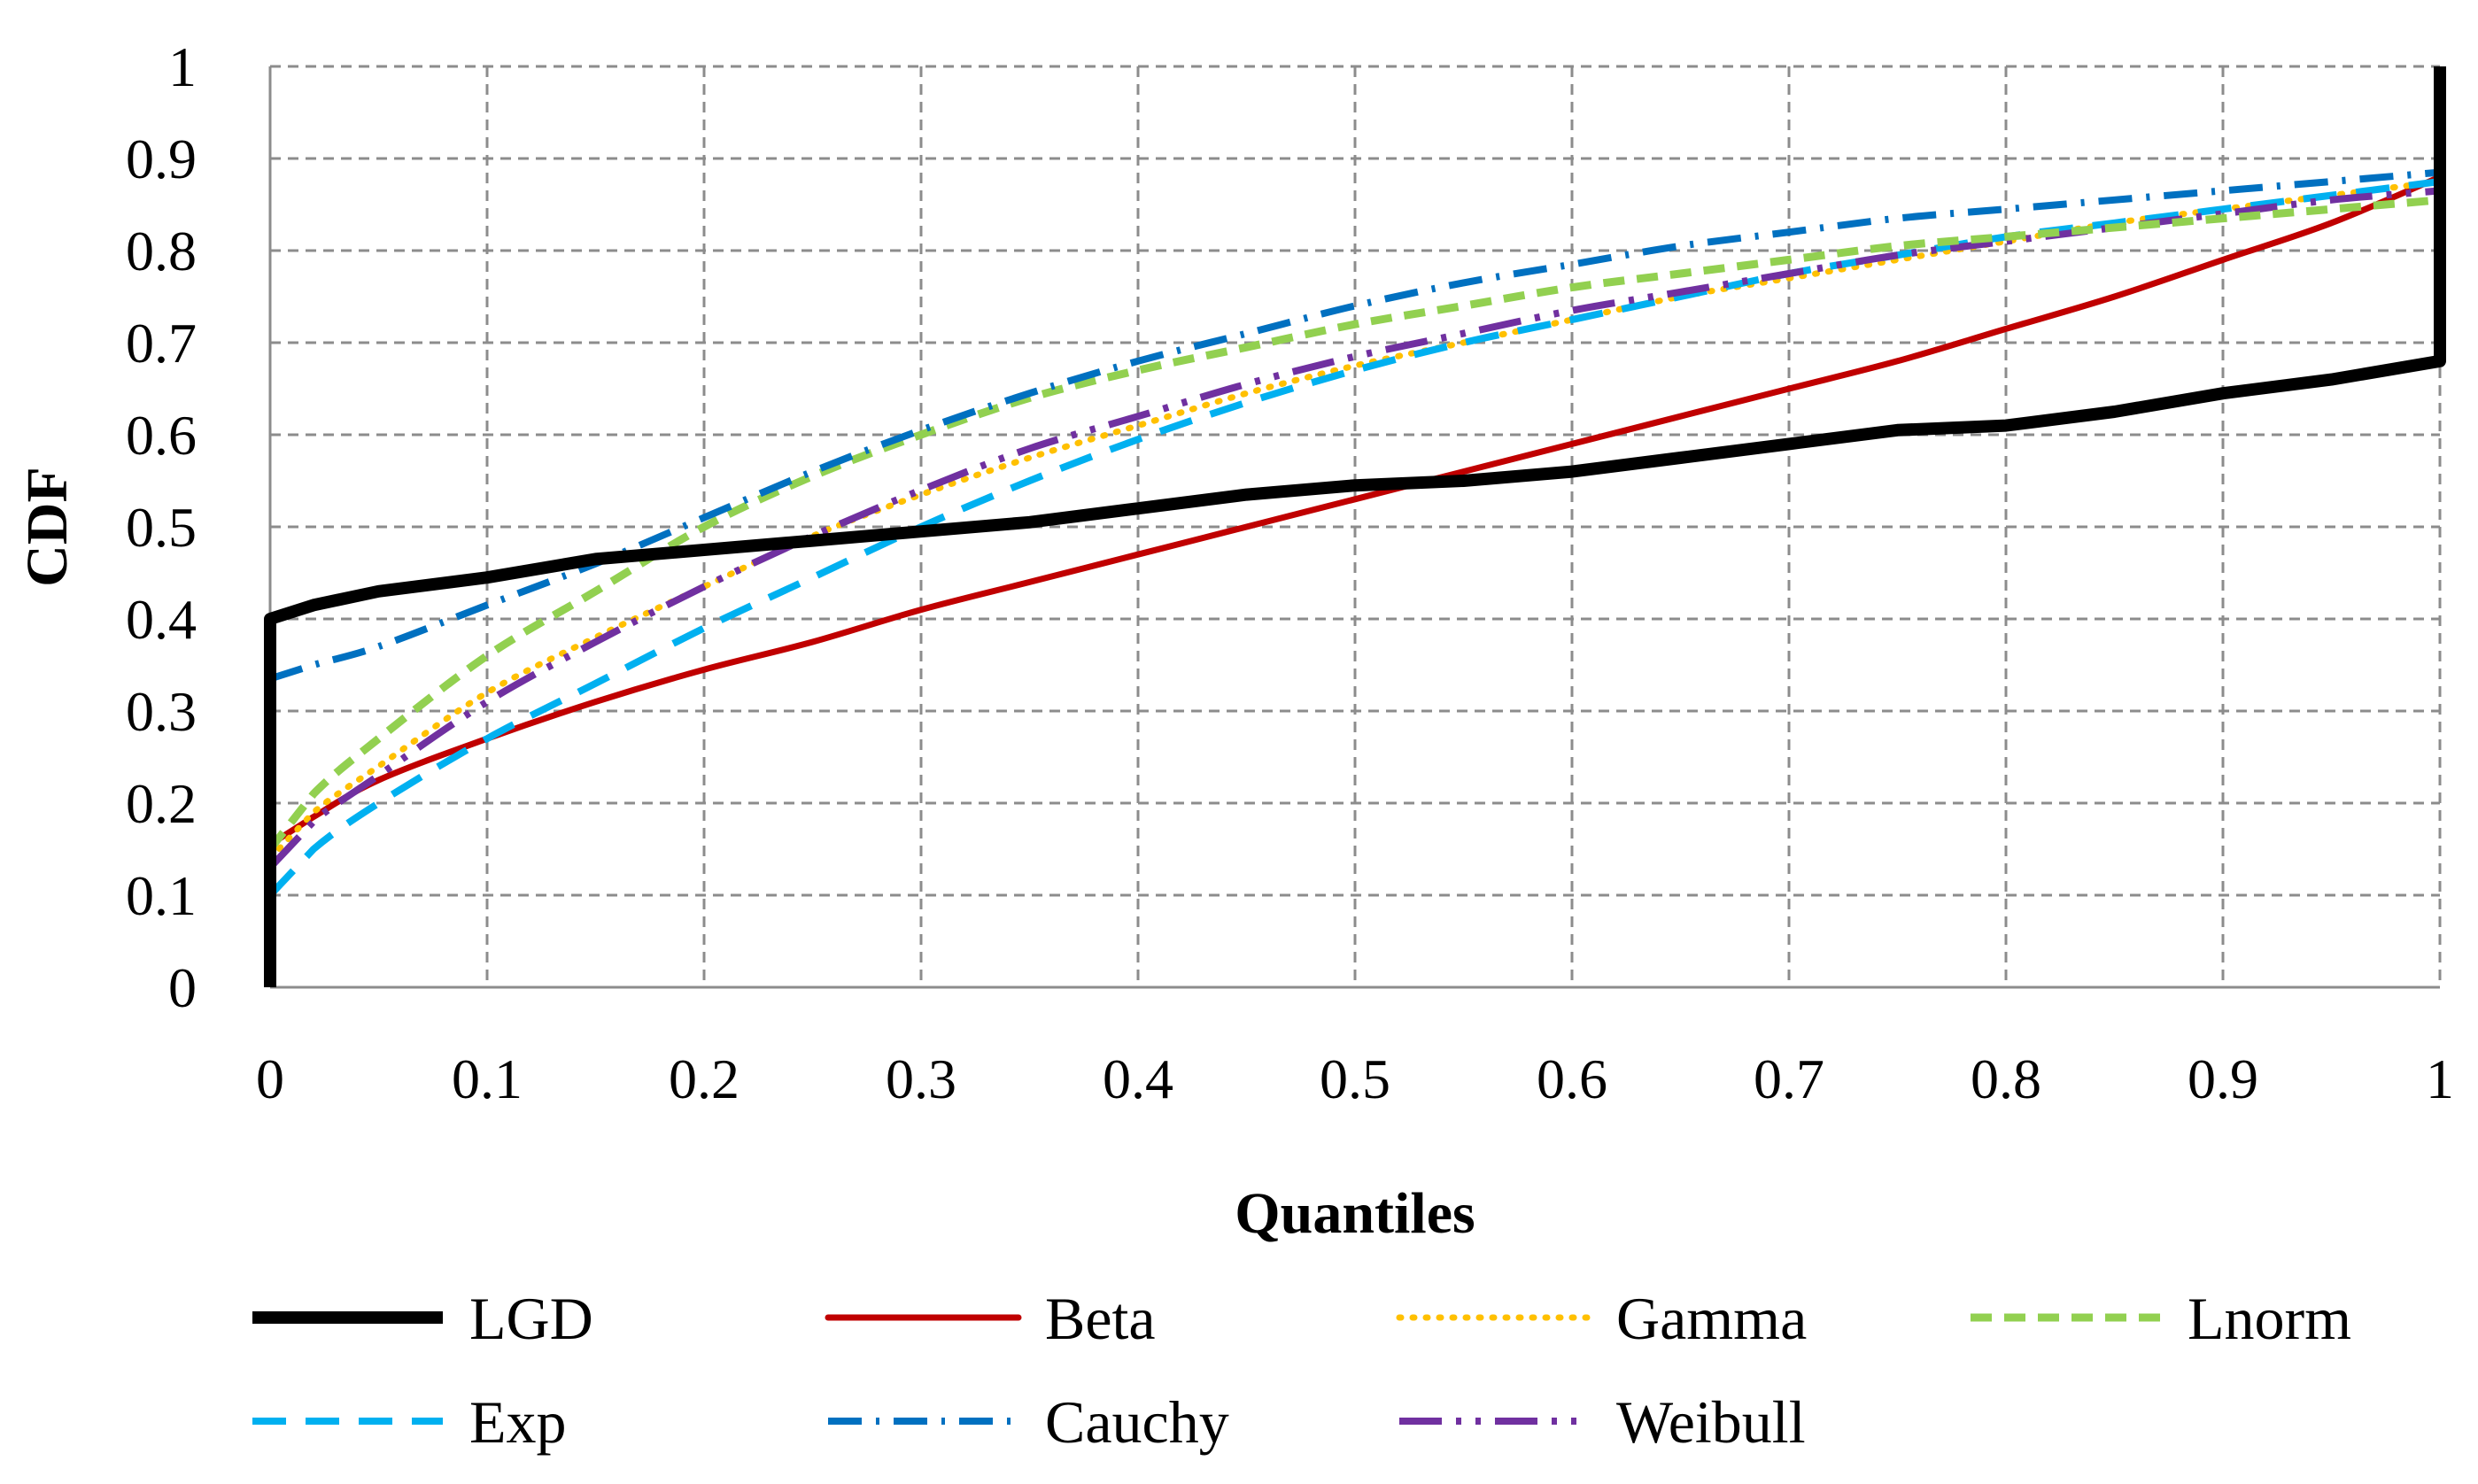  Describe the element at coordinates (161, 343) in the screenshot. I see `y-tick-label: 0.7` at that location.